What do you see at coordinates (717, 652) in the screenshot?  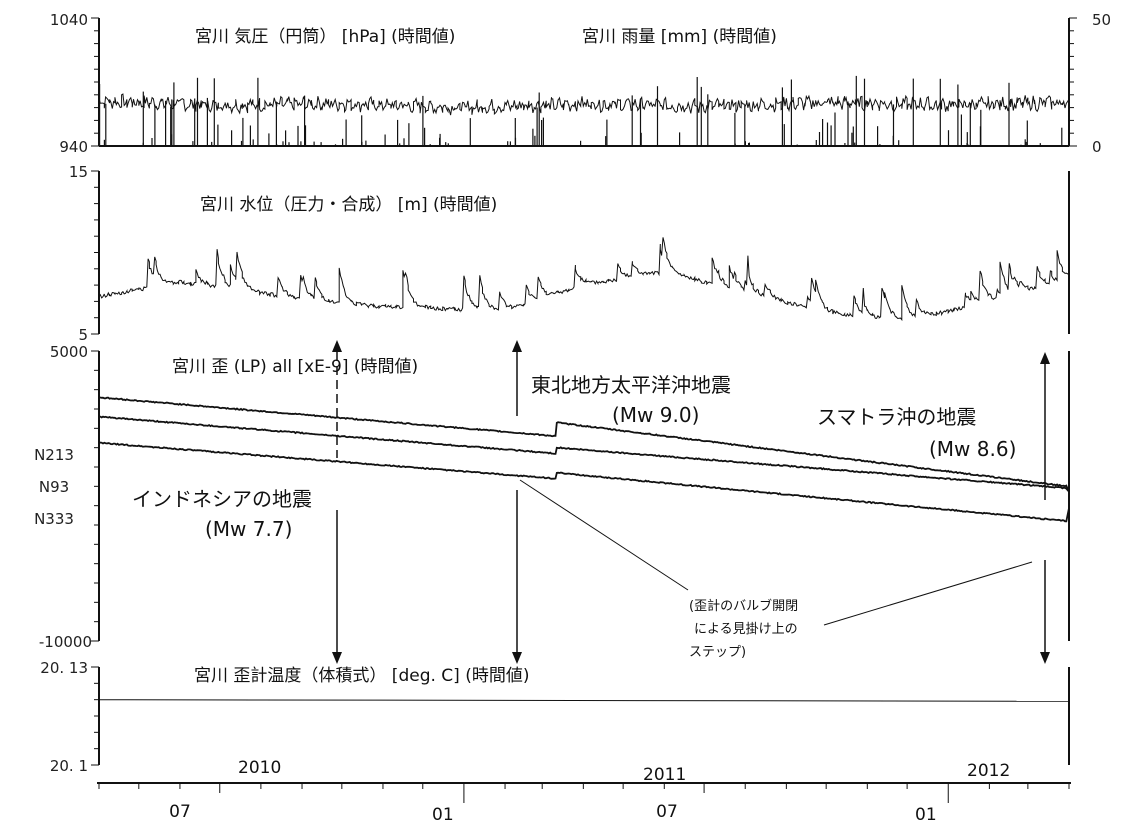 I see `note-line-3: ステップ)` at bounding box center [717, 652].